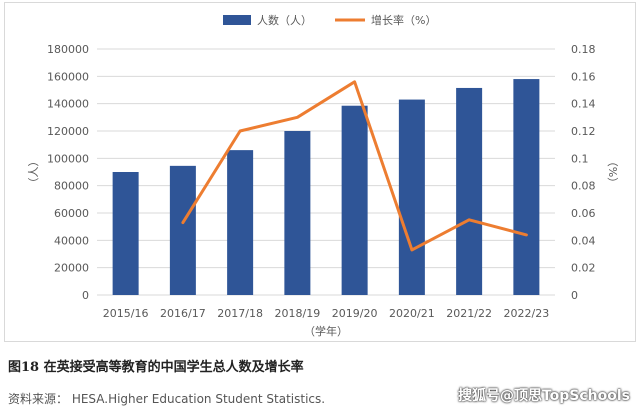 This screenshot has width=640, height=411. What do you see at coordinates (583, 131) in the screenshot?
I see `y2-tick-label: 0.12` at bounding box center [583, 131].